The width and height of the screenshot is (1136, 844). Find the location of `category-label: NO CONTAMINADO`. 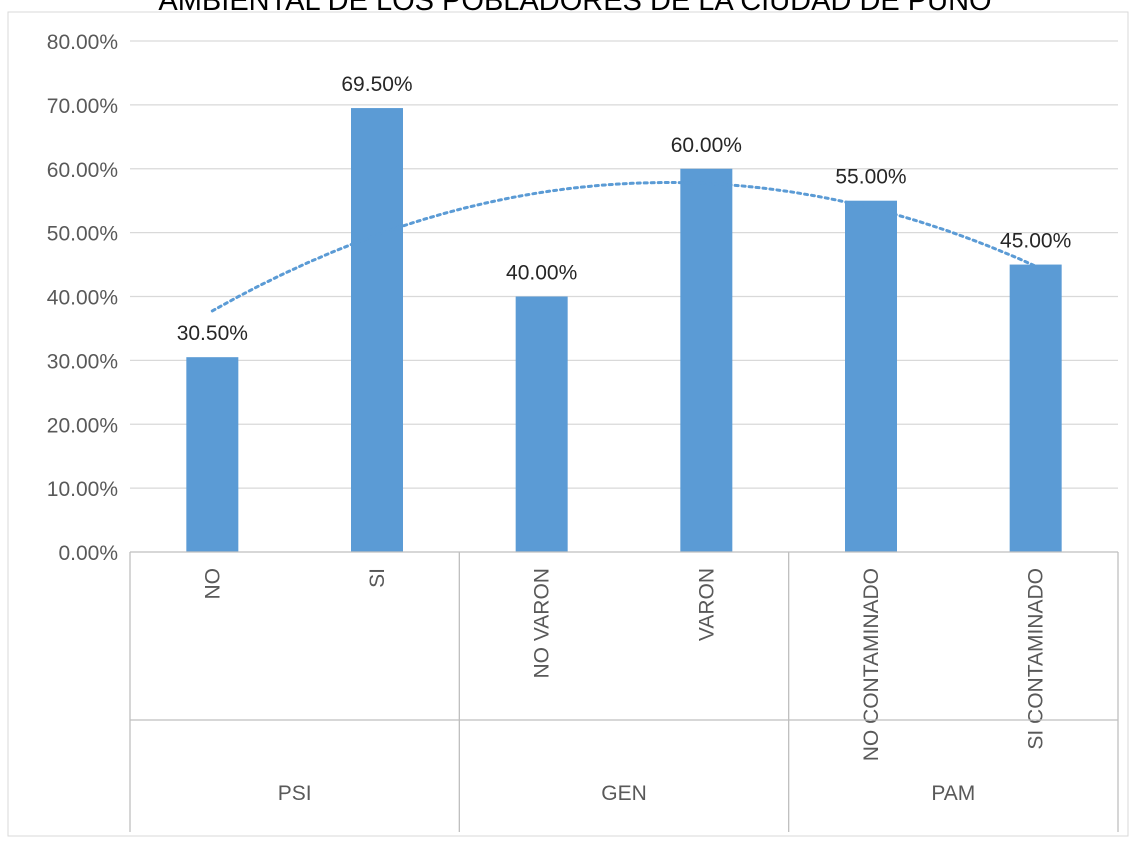

category-label: NO CONTAMINADO is located at coordinates (871, 664).